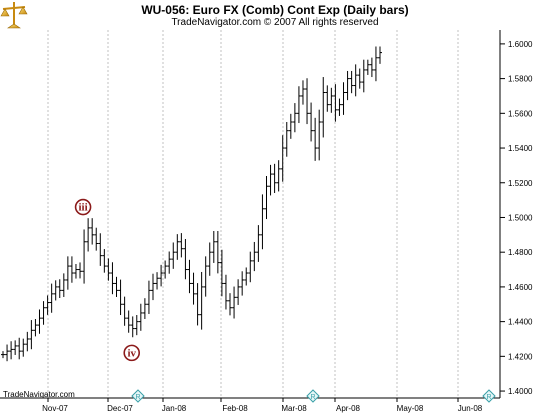 The width and height of the screenshot is (555, 419). I want to click on wave-labels: iii iv, so click(107, 280).